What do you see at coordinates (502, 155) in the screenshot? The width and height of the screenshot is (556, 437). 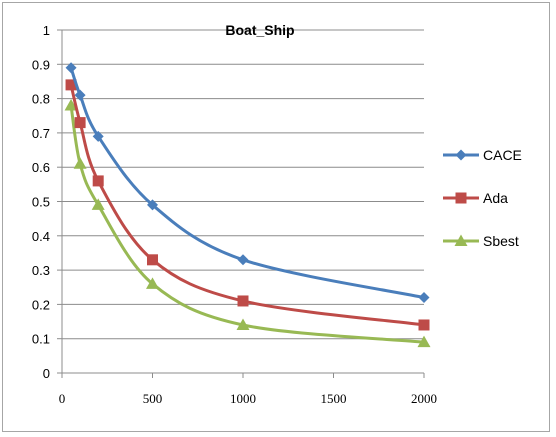 I see `legend-label: CACE` at bounding box center [502, 155].